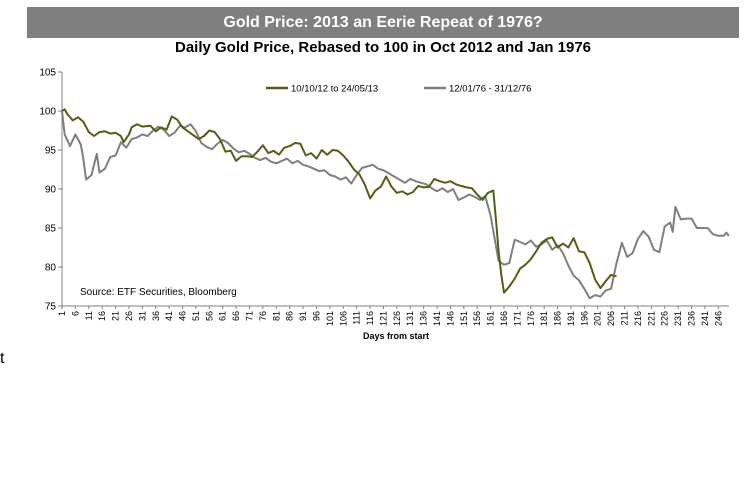 The width and height of the screenshot is (749, 499). What do you see at coordinates (142, 316) in the screenshot?
I see `x-tick-label: 31` at bounding box center [142, 316].